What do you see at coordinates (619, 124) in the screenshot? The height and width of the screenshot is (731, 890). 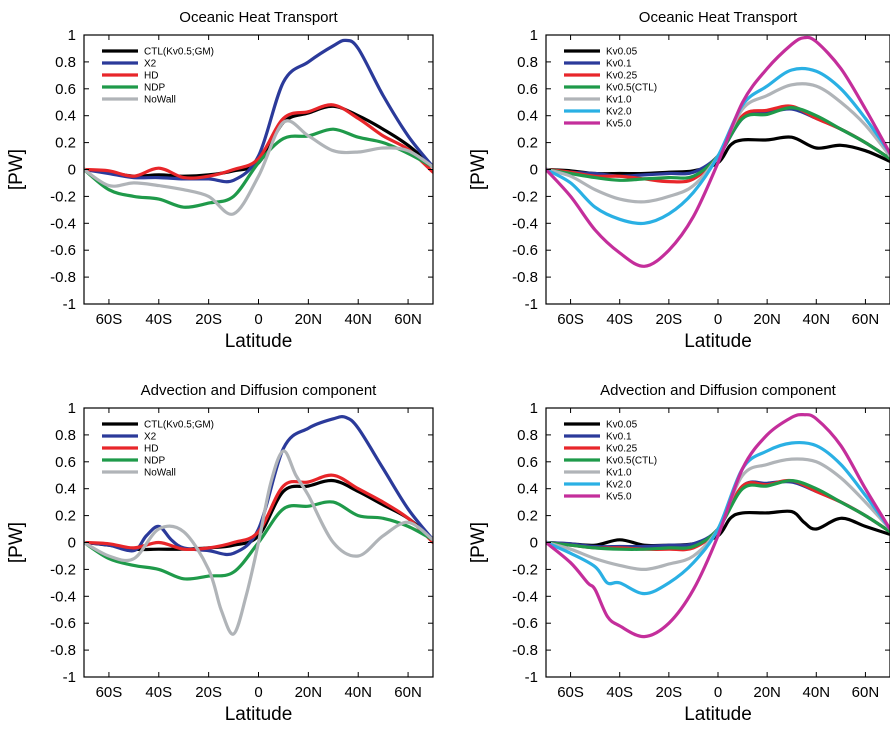 I see `legend-label: Kv5.0` at bounding box center [619, 124].